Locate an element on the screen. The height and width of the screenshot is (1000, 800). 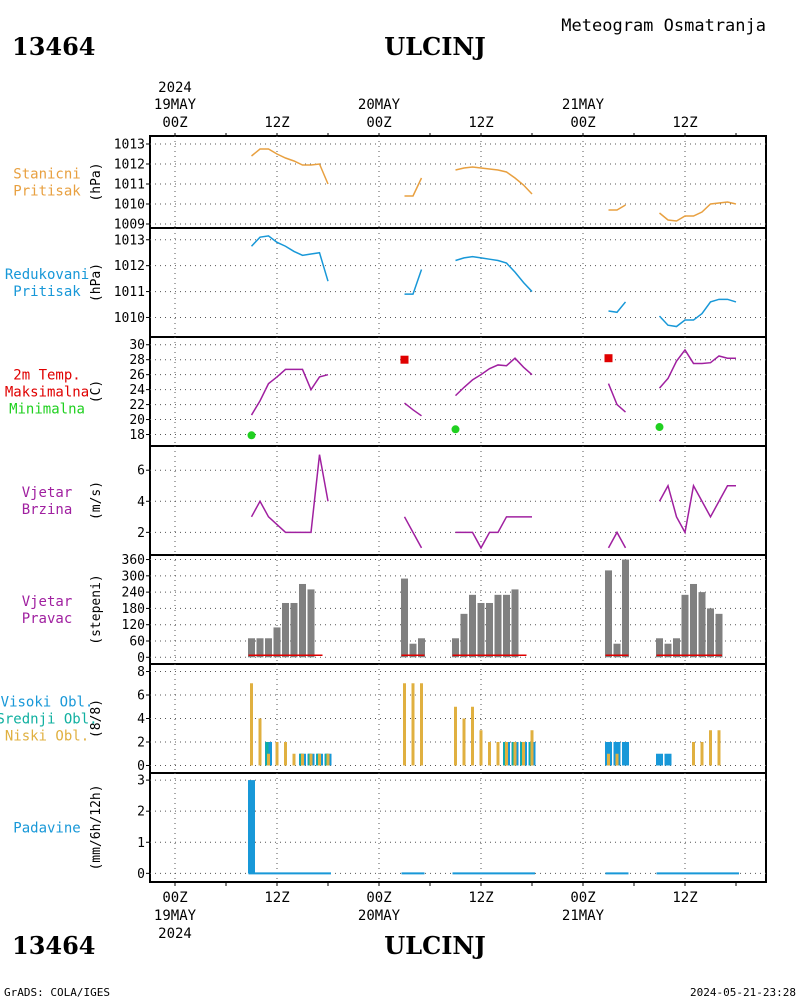
day-label-bottom: 21MAY is located at coordinates (583, 916).